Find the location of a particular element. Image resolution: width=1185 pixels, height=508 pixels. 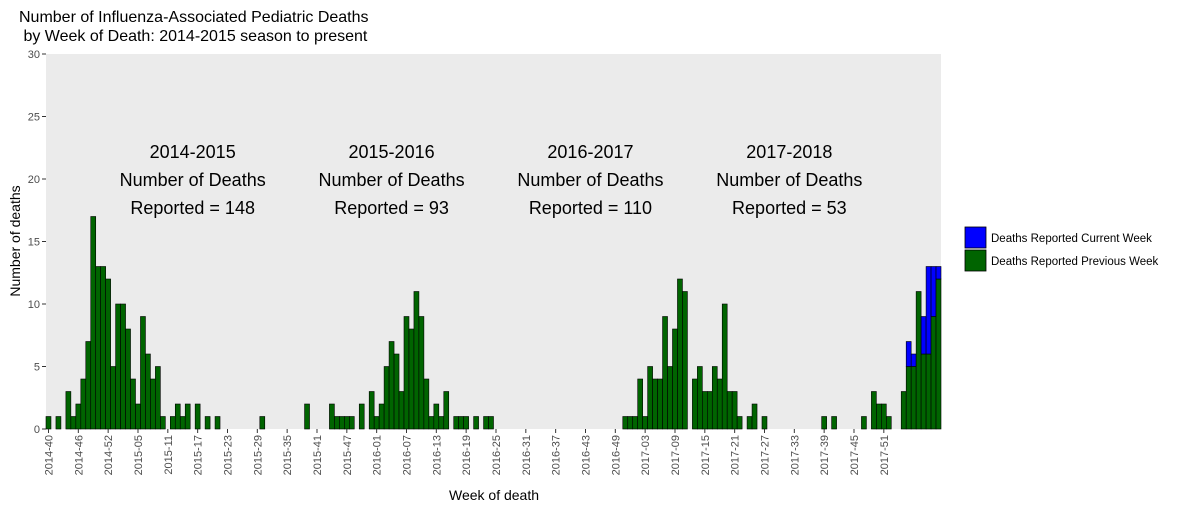

y-tick-label: 15 is located at coordinates (34, 243).